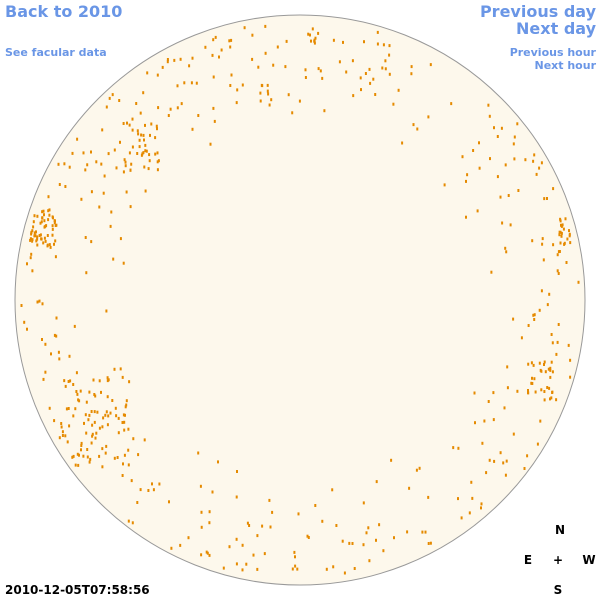 The height and width of the screenshot is (600, 600). What do you see at coordinates (556, 28) in the screenshot?
I see `next-day-link: Next day` at bounding box center [556, 28].